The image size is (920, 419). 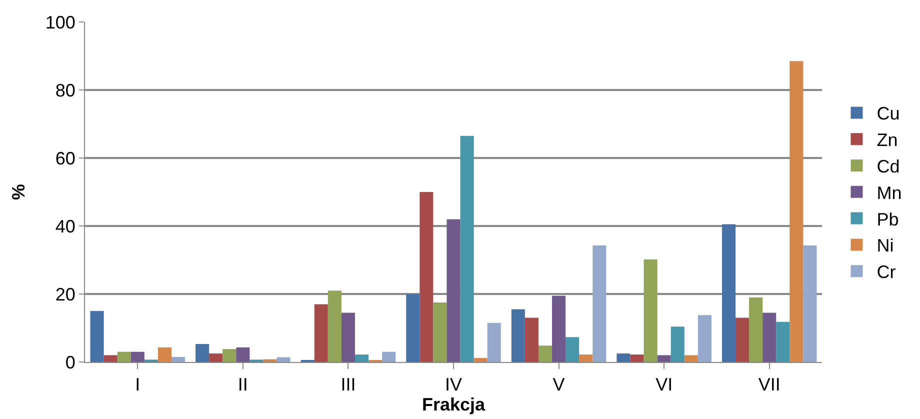 I want to click on y-tick-label: 100, so click(x=60, y=22).